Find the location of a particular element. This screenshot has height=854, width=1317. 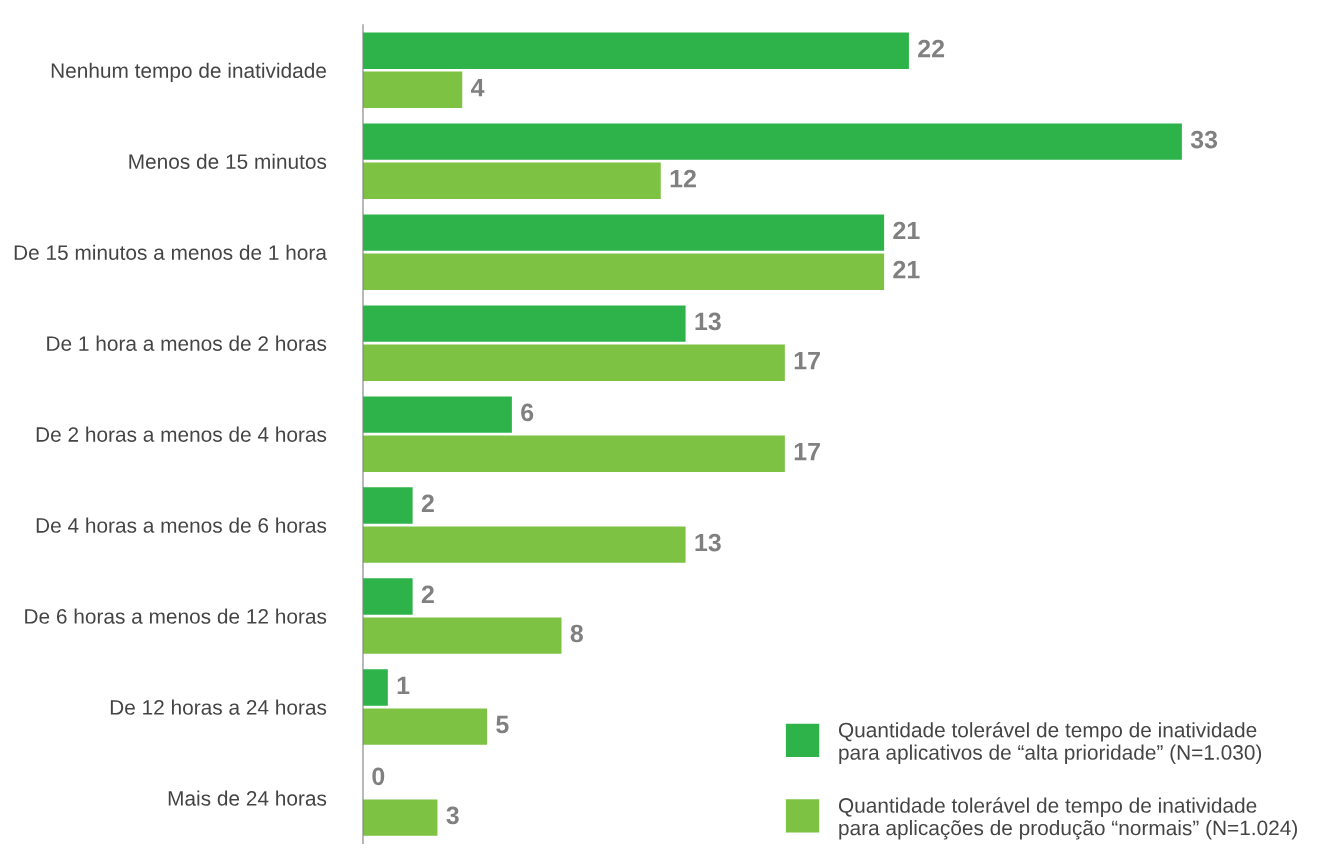

data-label: 12 is located at coordinates (683, 178).